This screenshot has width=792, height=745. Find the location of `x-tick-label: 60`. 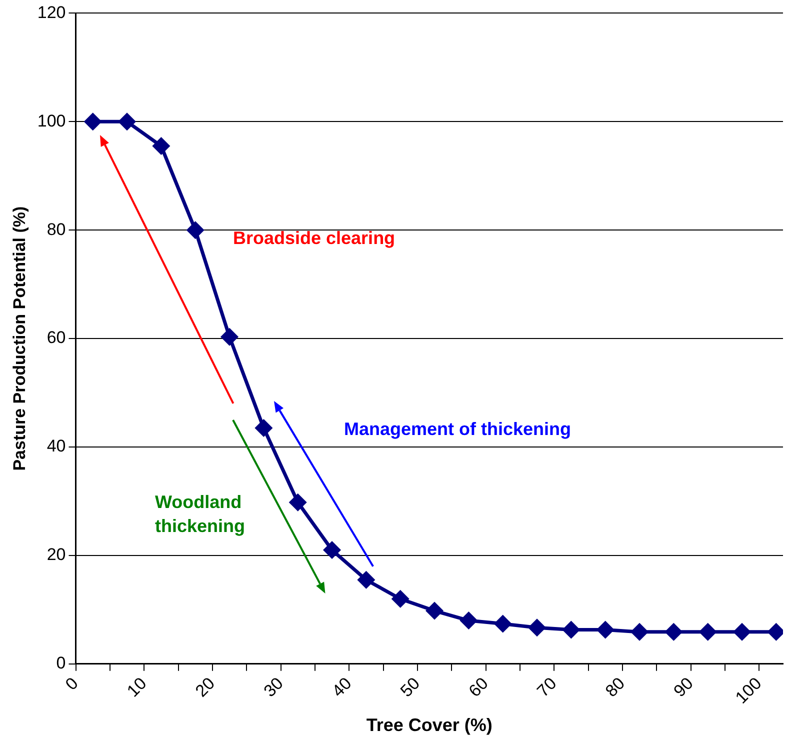

x-tick-label: 60 is located at coordinates (478, 687).